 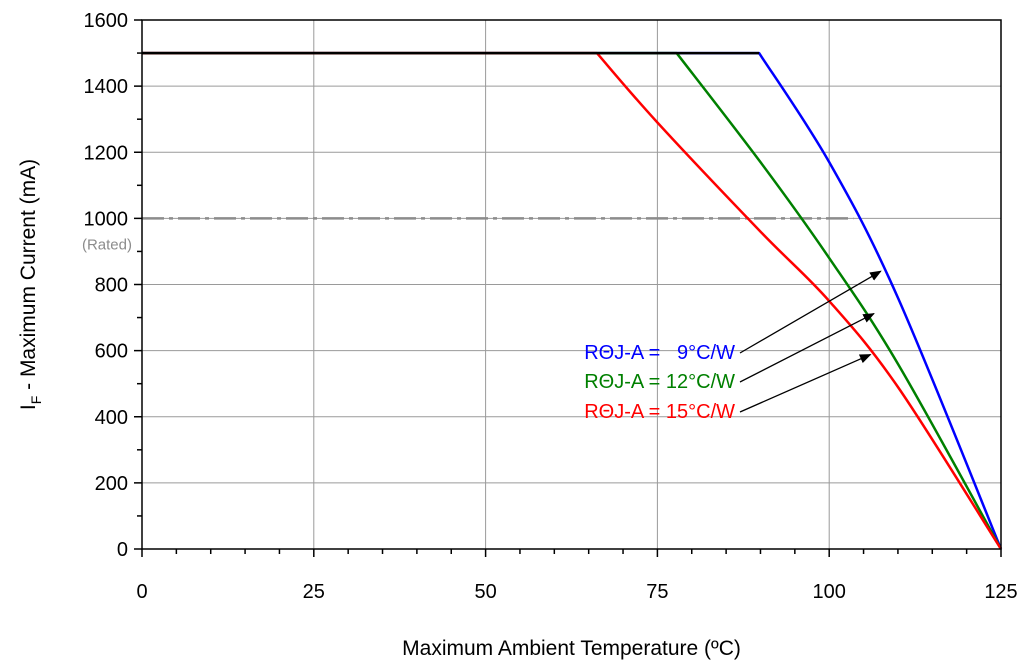 What do you see at coordinates (659, 412) in the screenshot?
I see `legend-label-3: RΘJ-A = 15°C/W` at bounding box center [659, 412].